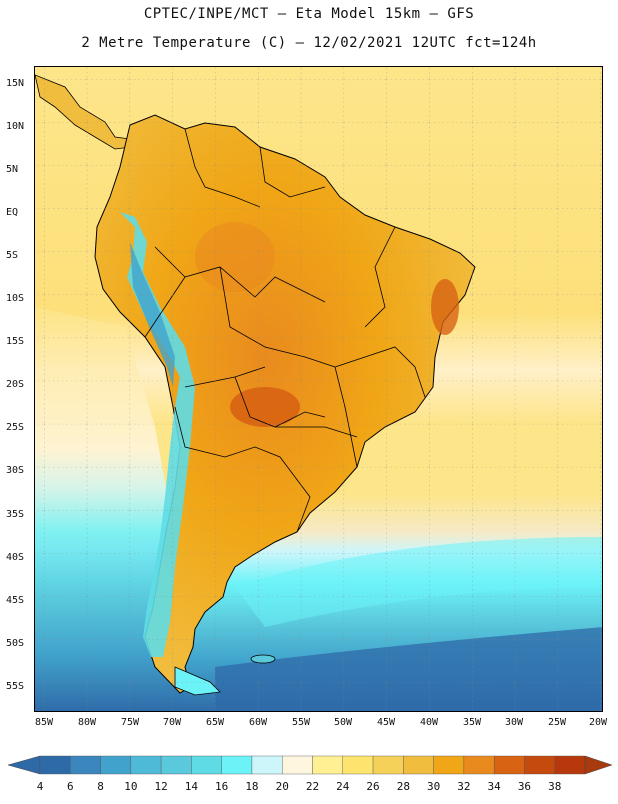  I want to click on lon-label: 75W, so click(130, 722).